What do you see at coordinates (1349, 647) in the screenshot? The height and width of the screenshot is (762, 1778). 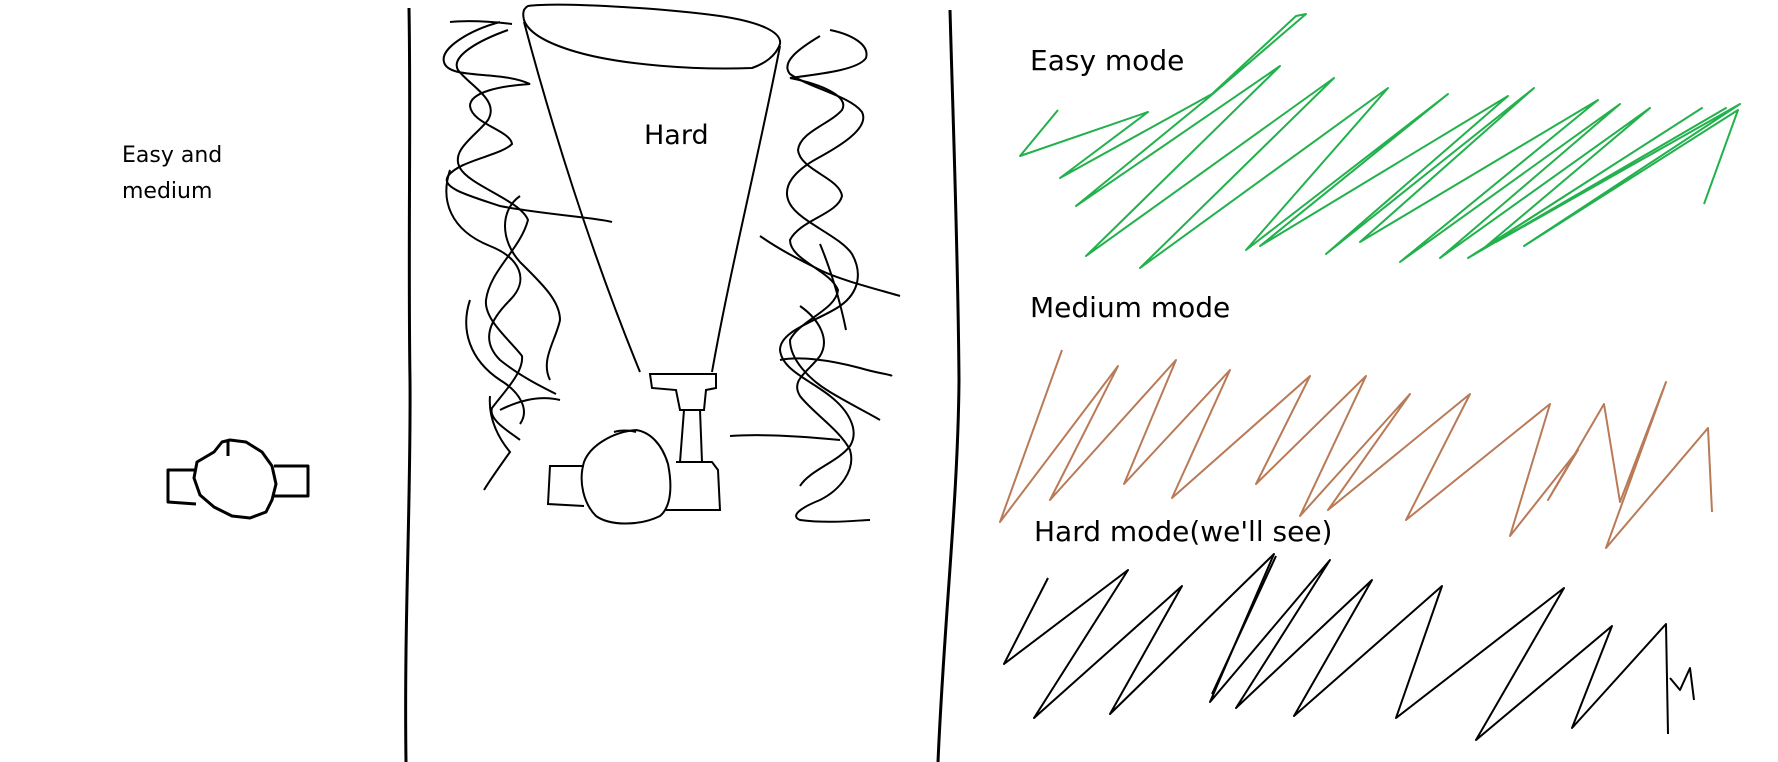 I see `hard-mode-scribble` at bounding box center [1349, 647].